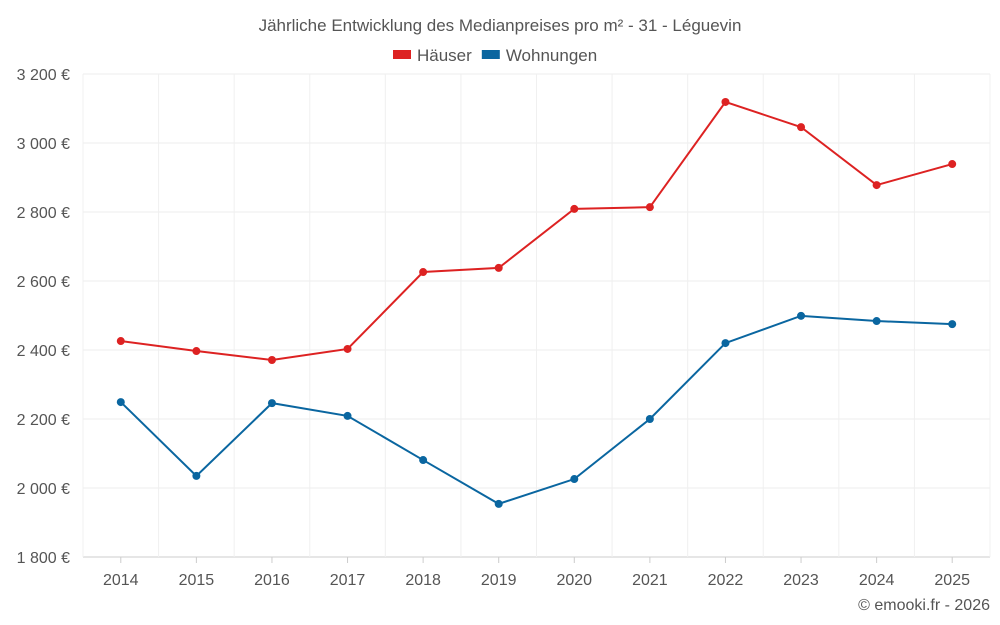 The width and height of the screenshot is (1000, 625). I want to click on x-tick-label: 2022, so click(726, 580).